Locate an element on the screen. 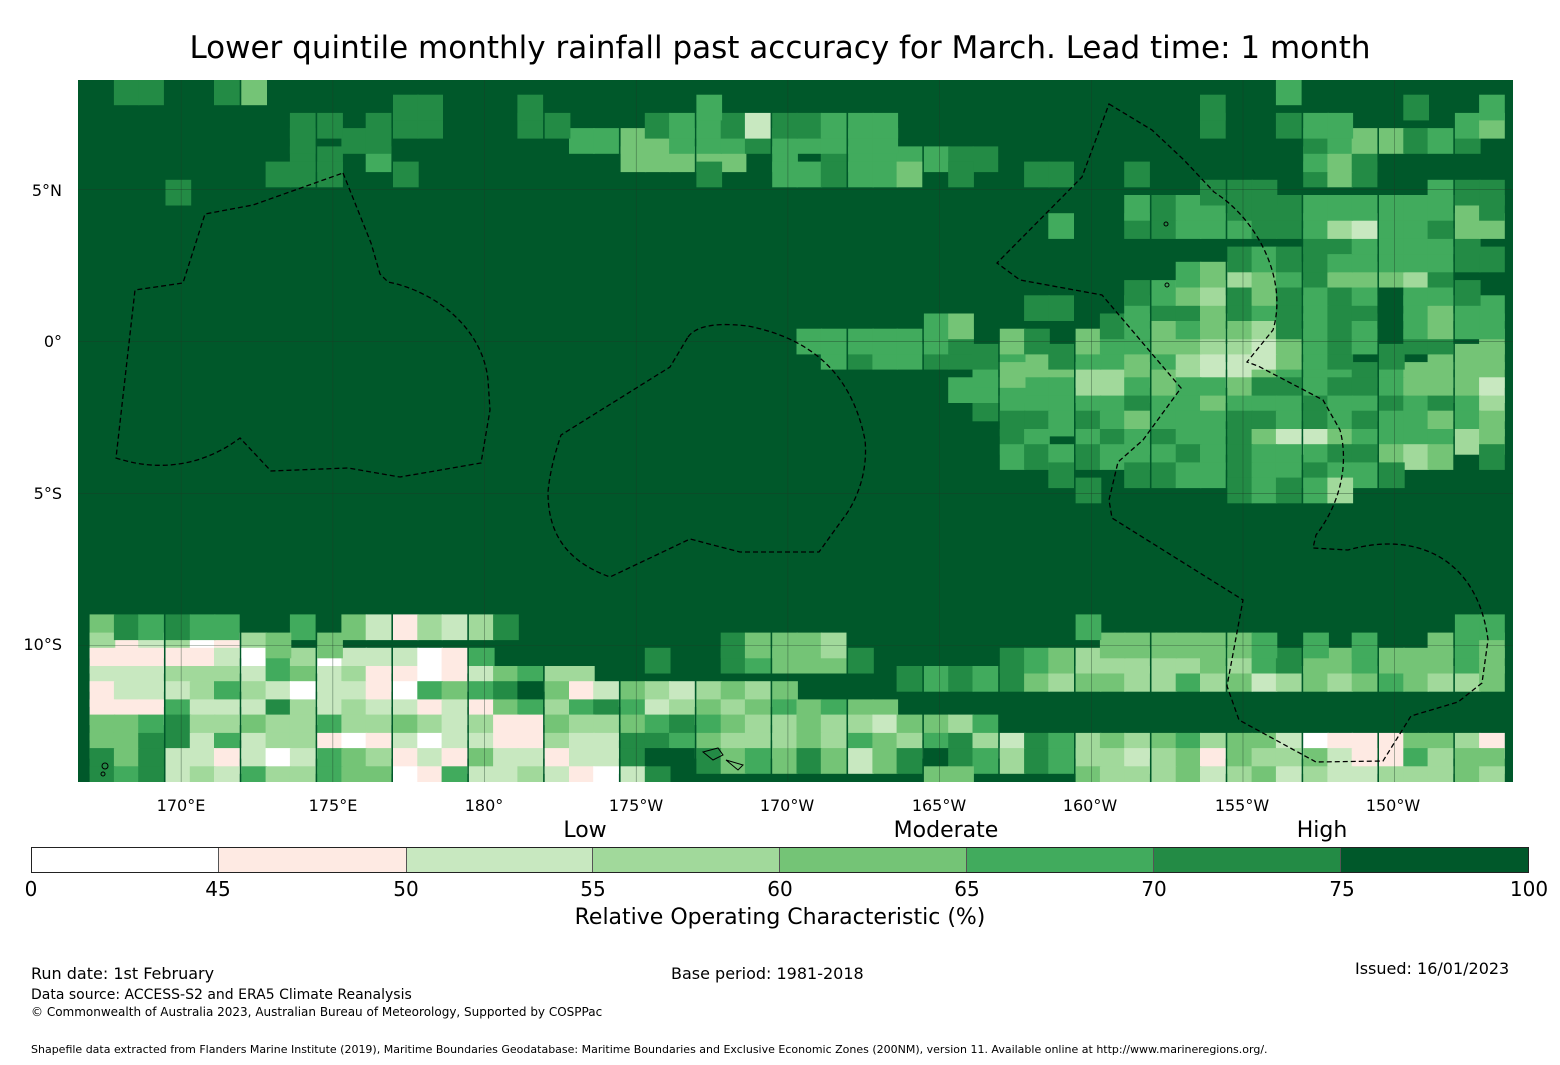 The height and width of the screenshot is (1065, 1560). eez-boundary-kiribati-gilbert is located at coordinates (303, 325).